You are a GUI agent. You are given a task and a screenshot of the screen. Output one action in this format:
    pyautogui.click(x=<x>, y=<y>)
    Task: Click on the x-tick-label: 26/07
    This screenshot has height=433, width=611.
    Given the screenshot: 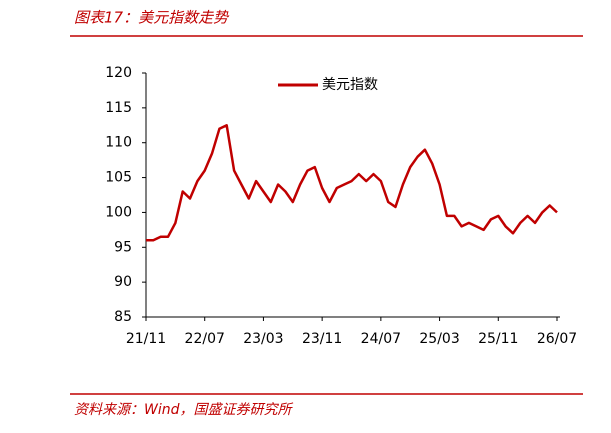 What is the action you would take?
    pyautogui.click(x=557, y=339)
    